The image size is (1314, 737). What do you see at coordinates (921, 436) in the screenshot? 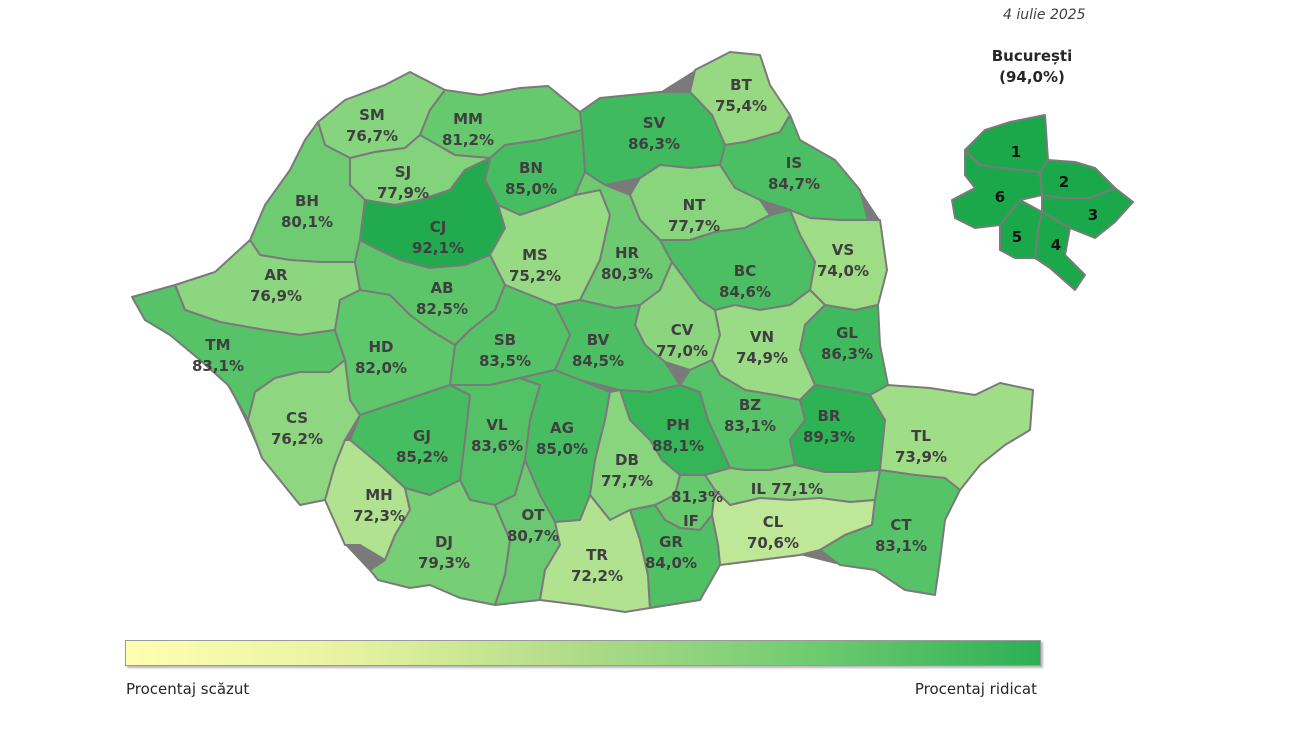
I see `county-code-TL: TL` at bounding box center [921, 436].